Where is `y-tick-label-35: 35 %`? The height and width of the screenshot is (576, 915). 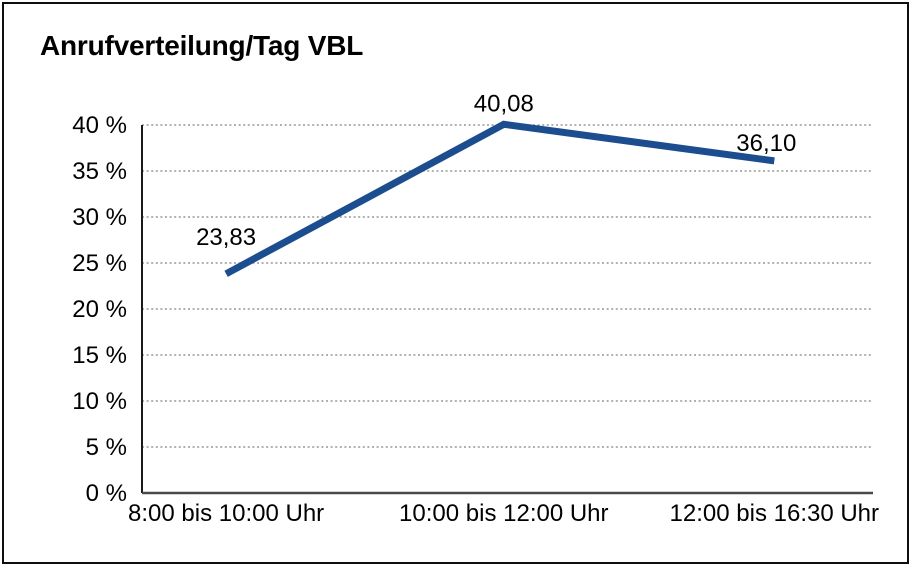
y-tick-label-35: 35 % is located at coordinates (99, 171).